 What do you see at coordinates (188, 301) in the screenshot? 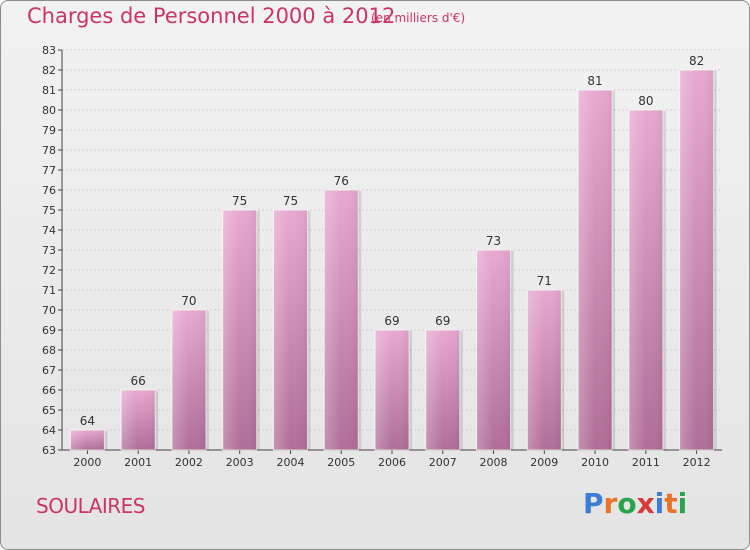
I see `data-label: 70` at bounding box center [188, 301].